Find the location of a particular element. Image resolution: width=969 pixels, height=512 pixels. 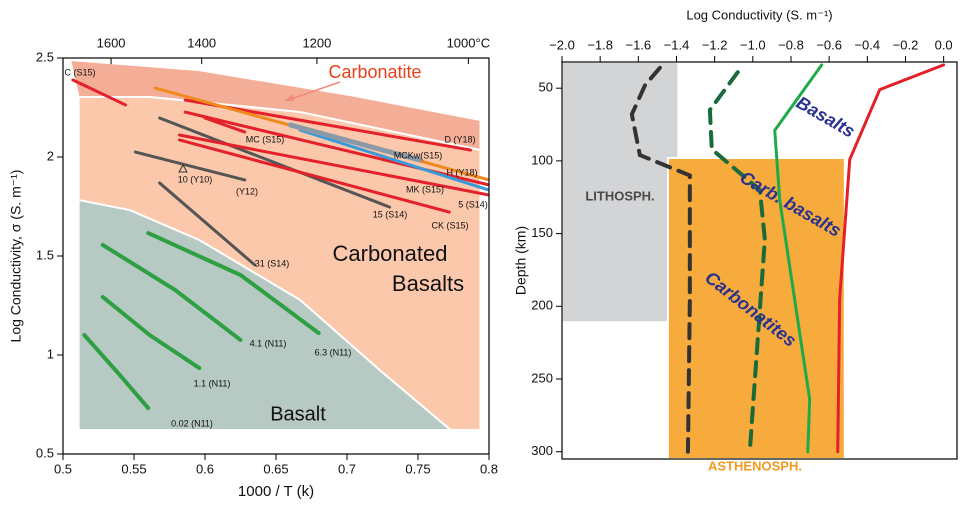

y-tick-label: 200 is located at coordinates (542, 305).